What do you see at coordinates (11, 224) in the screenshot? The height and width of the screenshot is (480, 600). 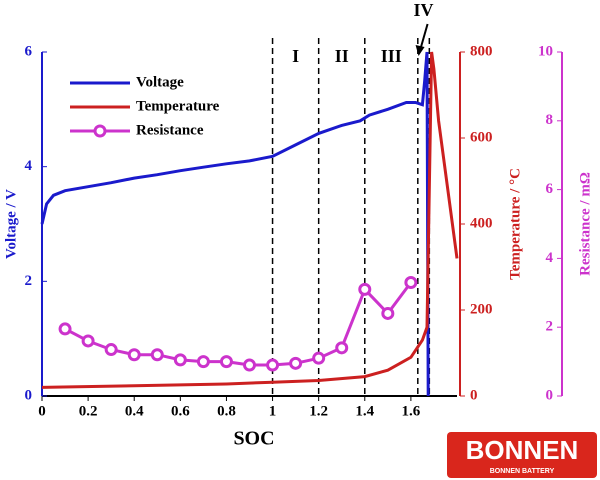 I see `y-axis-title: Voltage / V` at bounding box center [11, 224].